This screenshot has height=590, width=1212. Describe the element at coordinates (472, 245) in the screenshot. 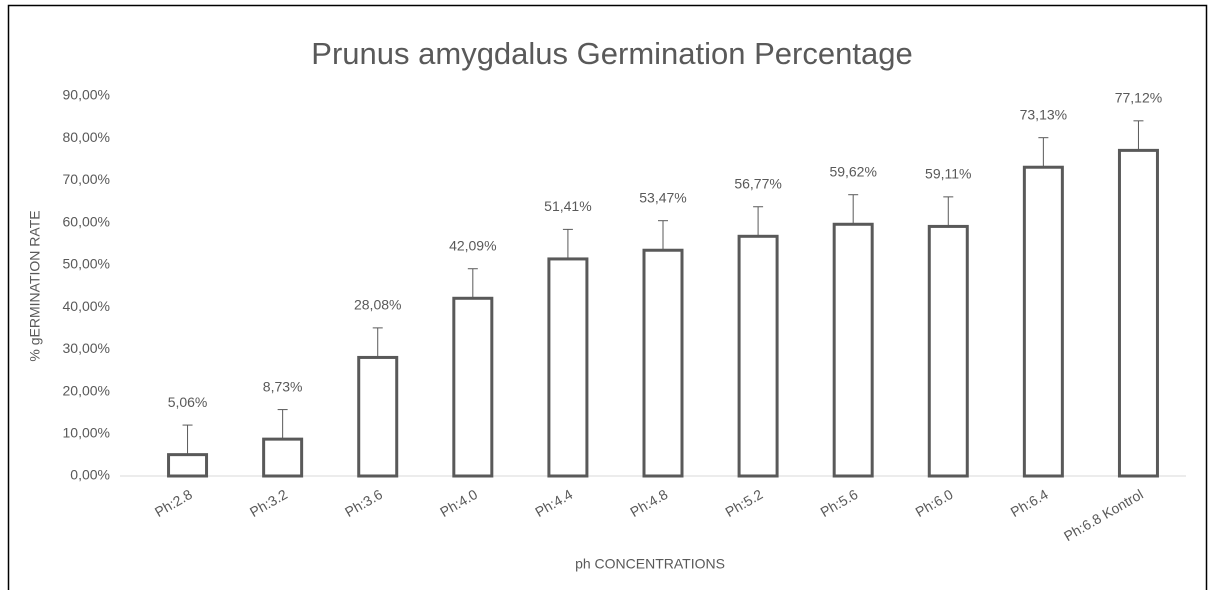

I see `data-label: 42,09%` at that location.